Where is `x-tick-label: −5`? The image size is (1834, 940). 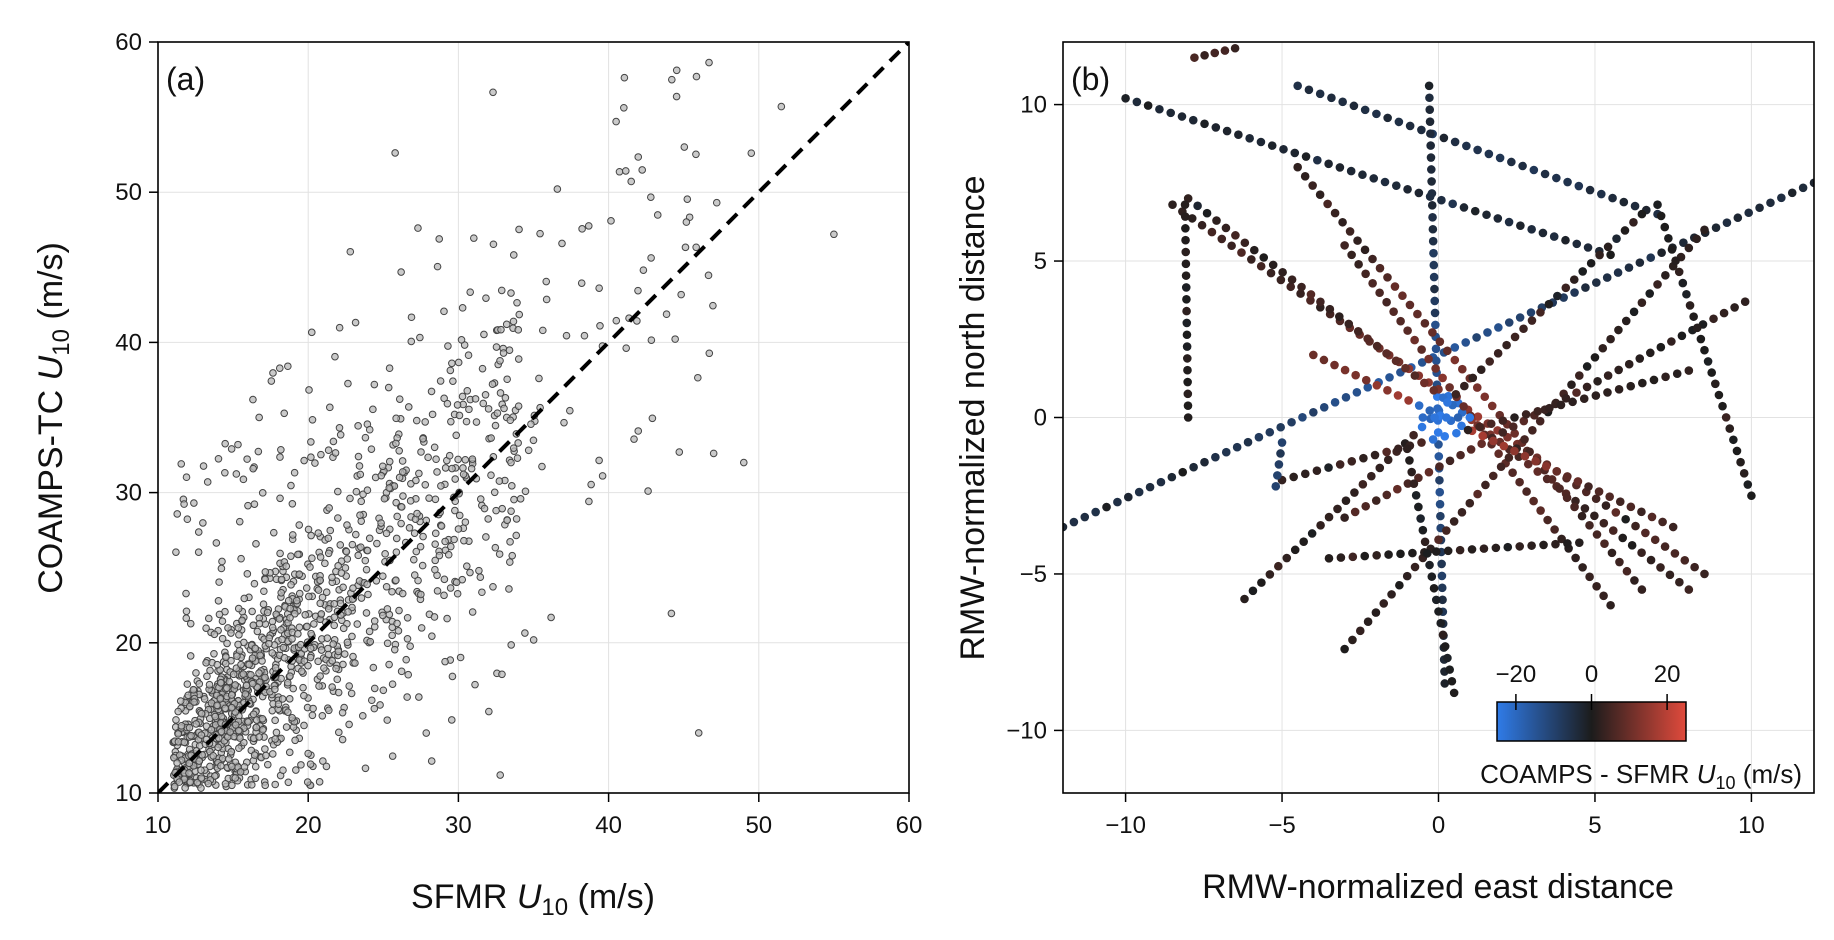
x-tick-label: −5 is located at coordinates (1281, 825).